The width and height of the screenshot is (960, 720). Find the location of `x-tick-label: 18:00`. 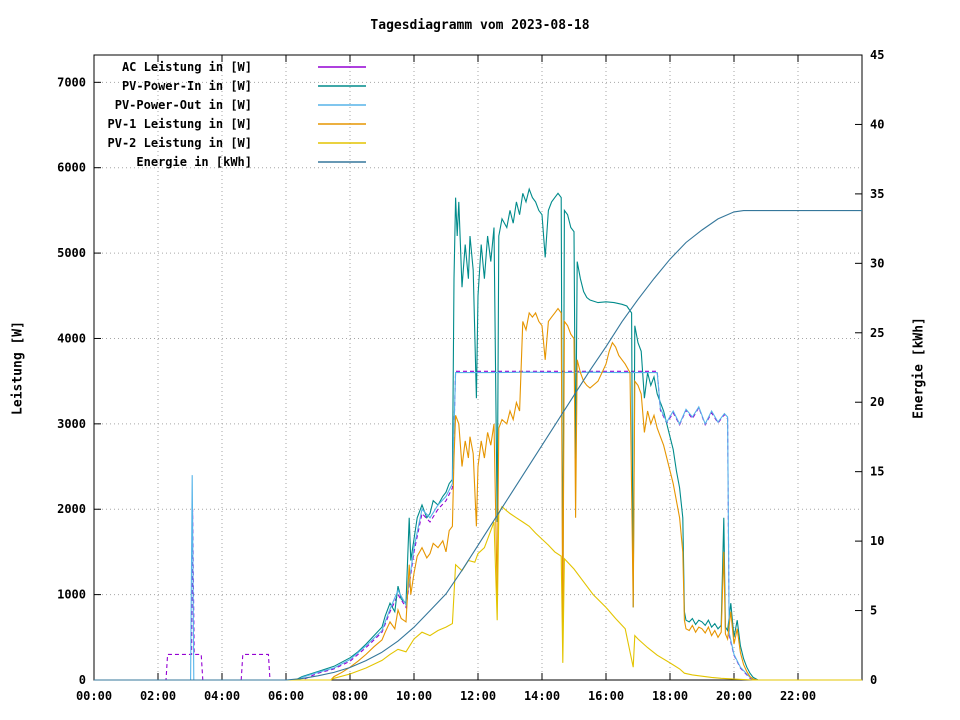

x-tick-label: 18:00 is located at coordinates (670, 696).